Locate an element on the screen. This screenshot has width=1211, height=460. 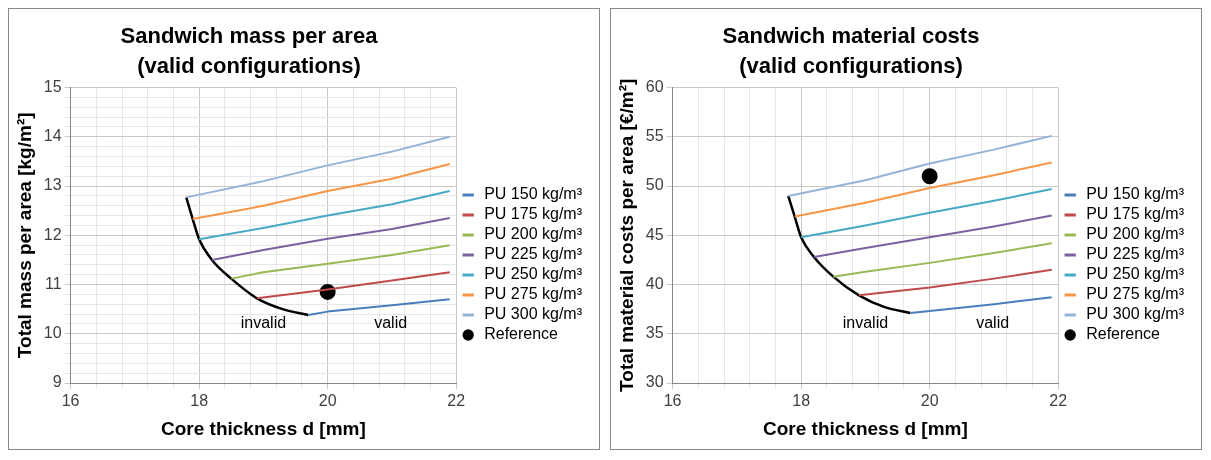
y-tick-label: 15 is located at coordinates (52, 87).